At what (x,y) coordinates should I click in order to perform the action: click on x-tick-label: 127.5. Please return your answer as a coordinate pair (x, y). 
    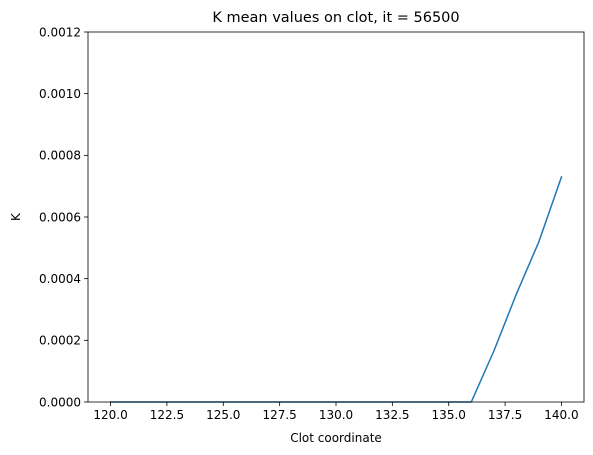
    Looking at the image, I should click on (279, 415).